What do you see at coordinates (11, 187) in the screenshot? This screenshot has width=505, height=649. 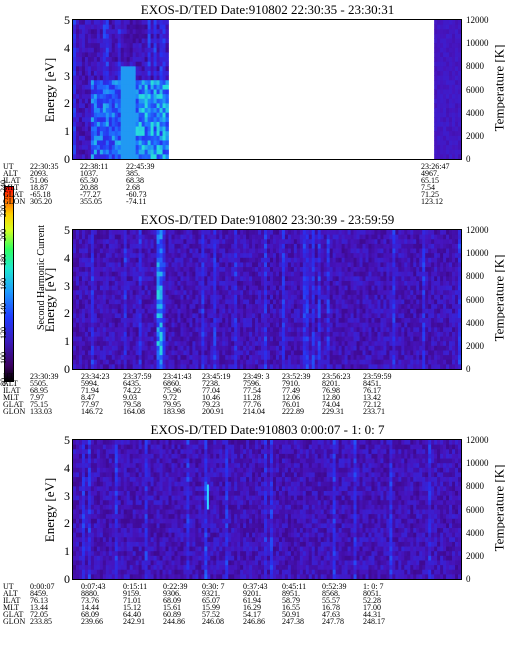 I see `orbit-row-label: MLT` at bounding box center [11, 187].